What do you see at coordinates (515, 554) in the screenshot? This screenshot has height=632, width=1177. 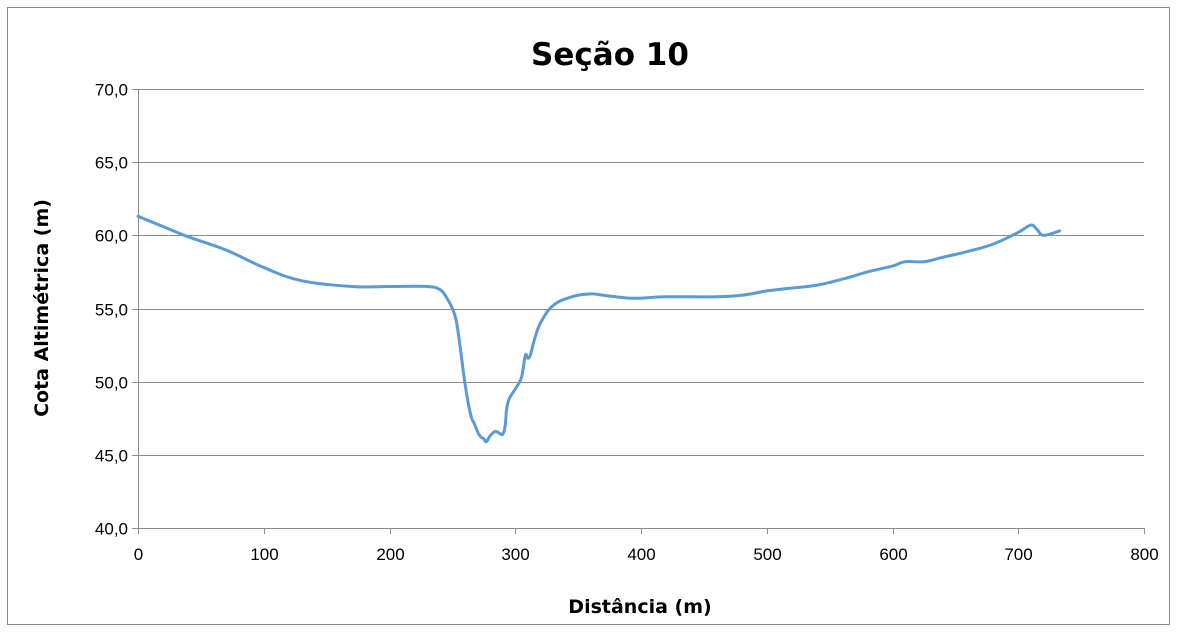 I see `x-tick-label: 300` at bounding box center [515, 554].